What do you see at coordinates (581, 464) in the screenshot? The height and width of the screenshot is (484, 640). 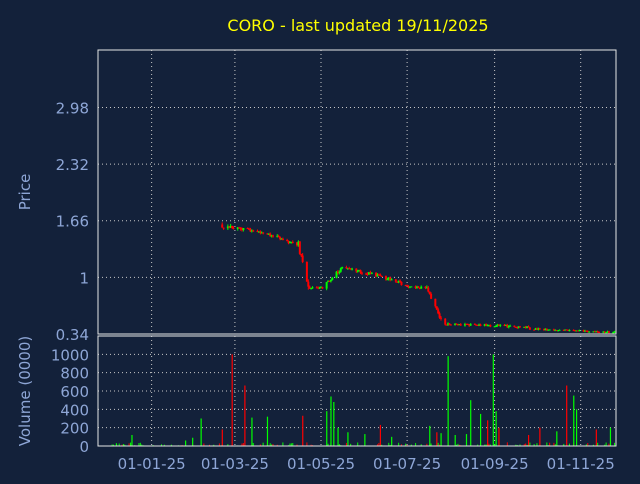 I see `date-tick-label: 01-11-25` at bounding box center [581, 464].